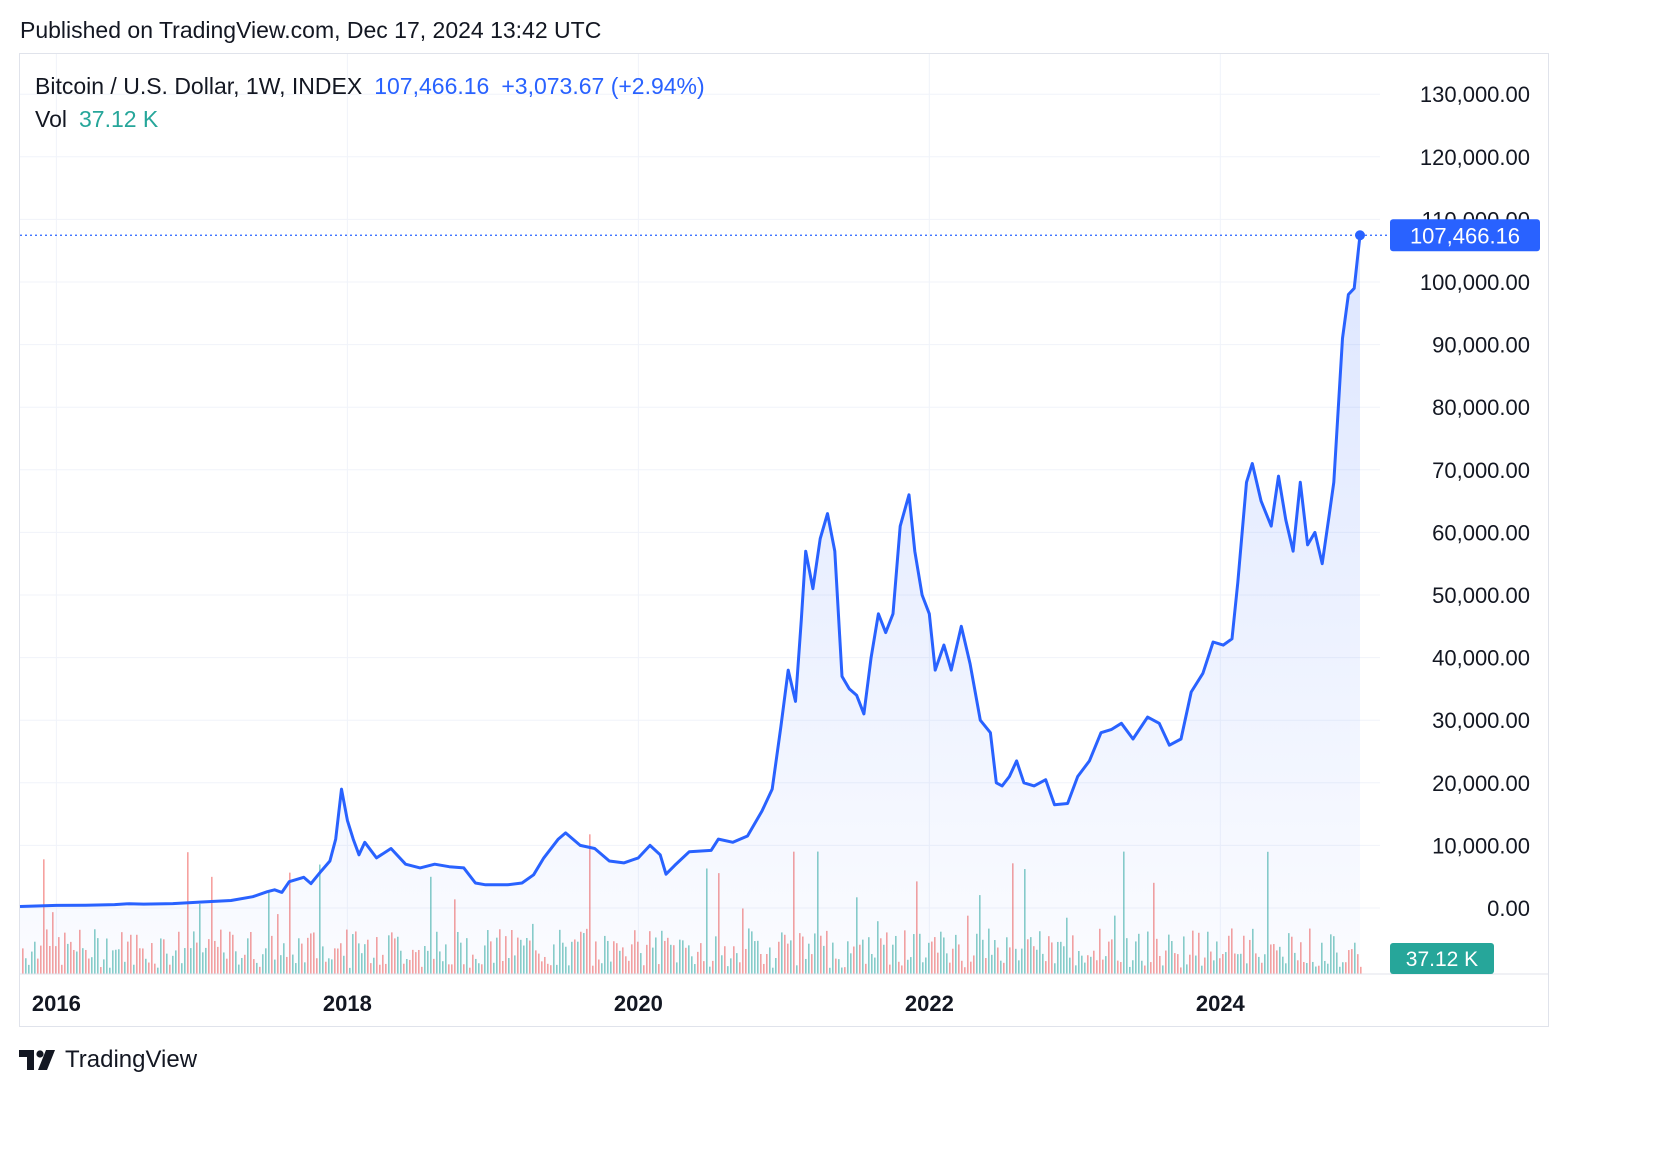 The width and height of the screenshot is (1660, 1158). Describe the element at coordinates (929, 1003) in the screenshot. I see `x-tick-label: 2022` at that location.